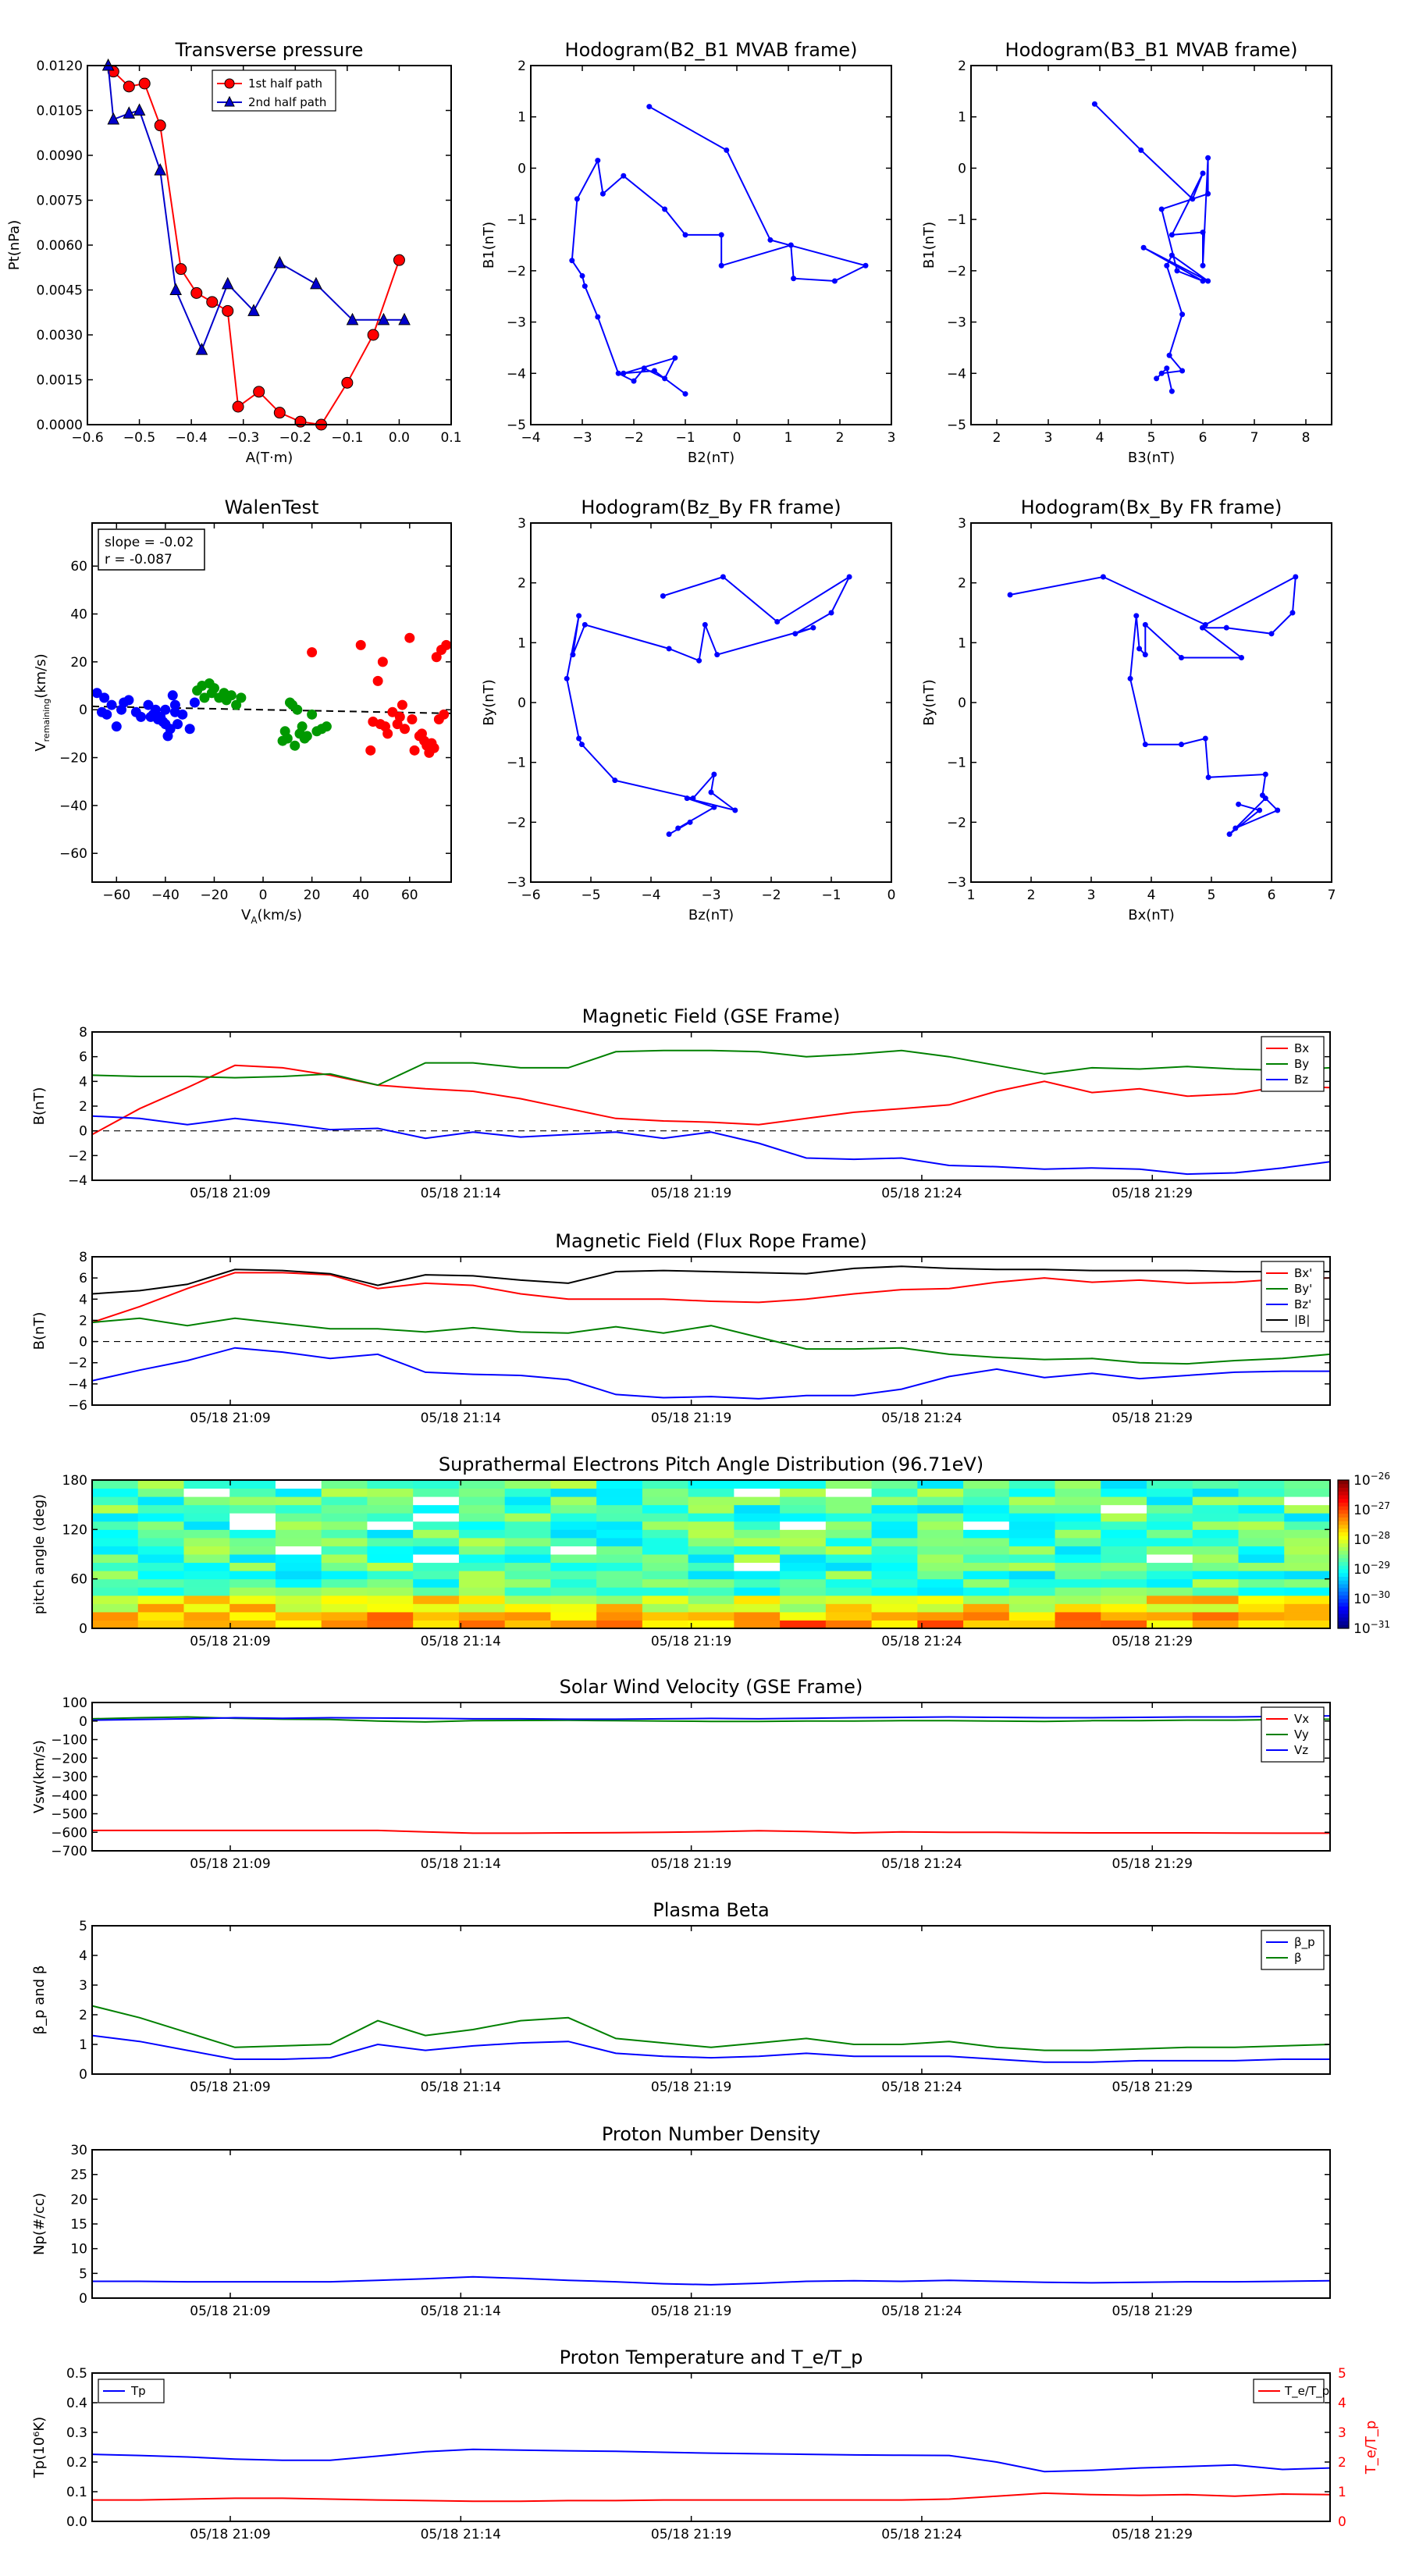 The height and width of the screenshot is (2576, 1405). What do you see at coordinates (40, 1777) in the screenshot?
I see `vsw-ylabel: Vsw(km/s)` at bounding box center [40, 1777].